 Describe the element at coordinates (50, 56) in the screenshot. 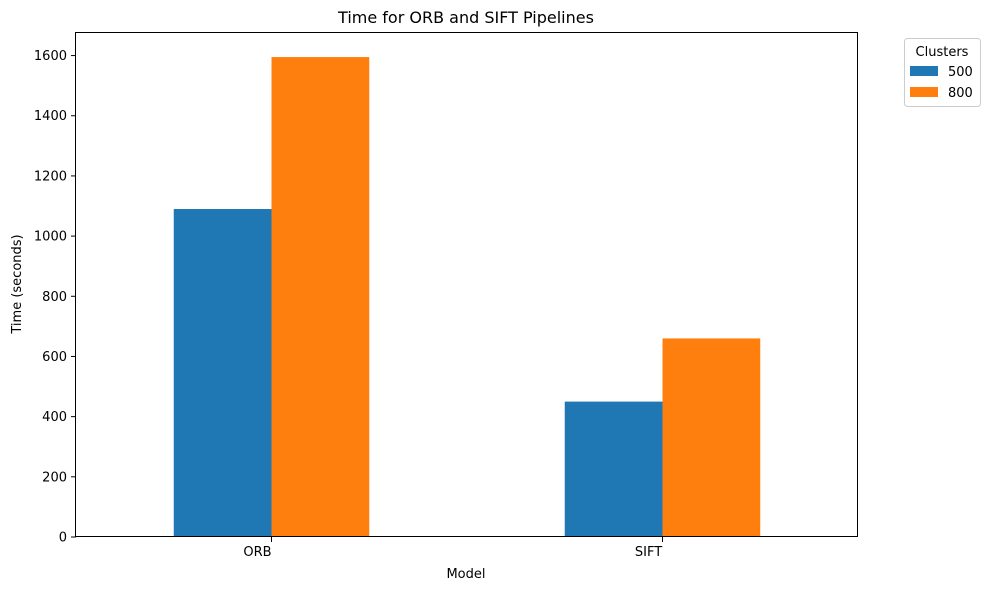

I see `y-tick-label: 1600` at that location.